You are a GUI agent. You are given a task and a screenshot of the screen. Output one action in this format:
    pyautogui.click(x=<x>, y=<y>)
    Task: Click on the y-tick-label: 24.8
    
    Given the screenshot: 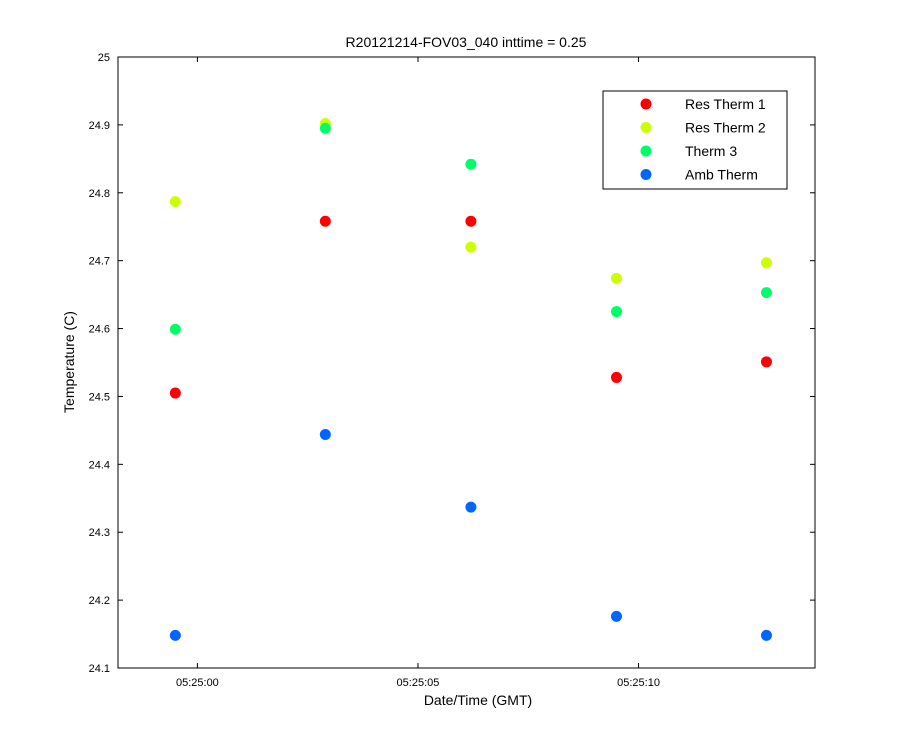 What is the action you would take?
    pyautogui.click(x=99, y=194)
    